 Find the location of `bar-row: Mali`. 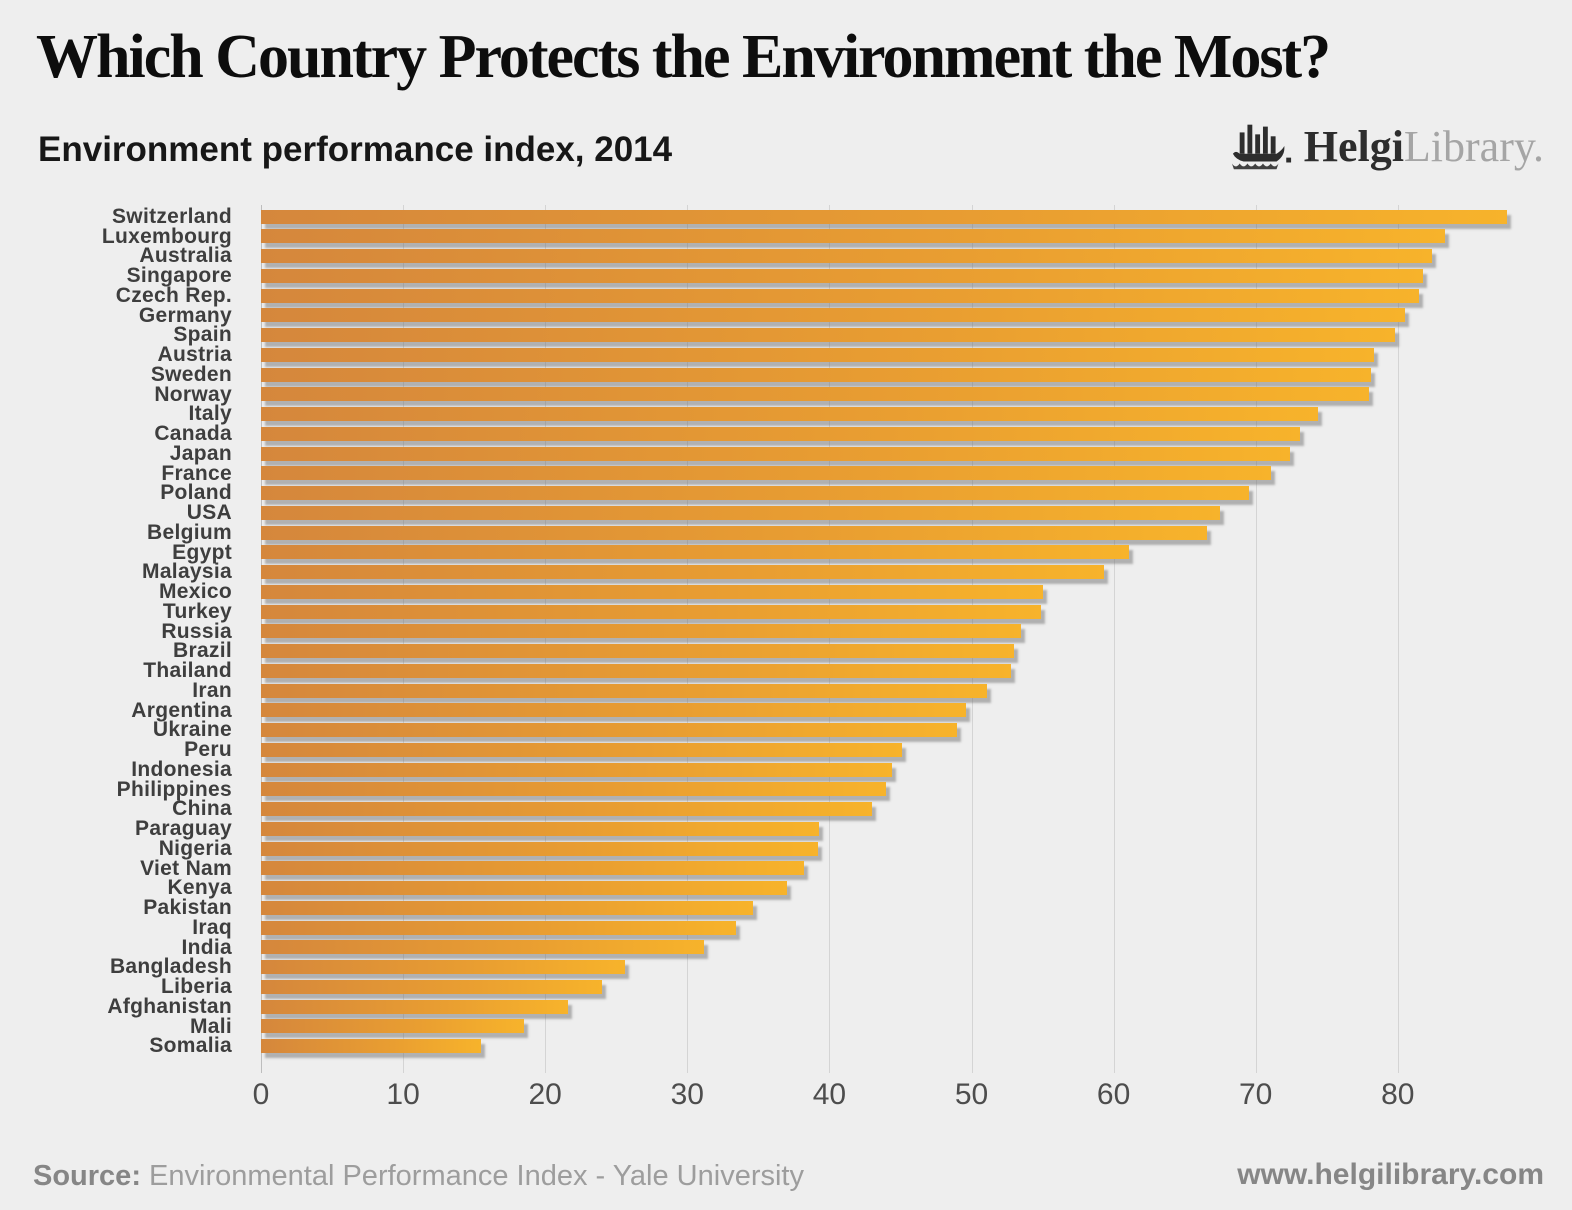

bar-row: Mali is located at coordinates (881, 1026).